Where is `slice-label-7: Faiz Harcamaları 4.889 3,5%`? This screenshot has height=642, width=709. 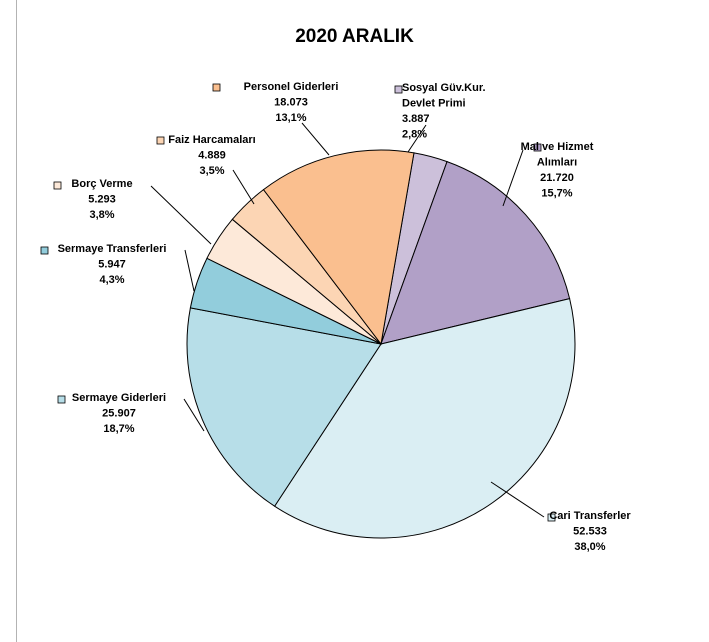
slice-label-7: Faiz Harcamaları 4.889 3,5% is located at coordinates (206, 169).